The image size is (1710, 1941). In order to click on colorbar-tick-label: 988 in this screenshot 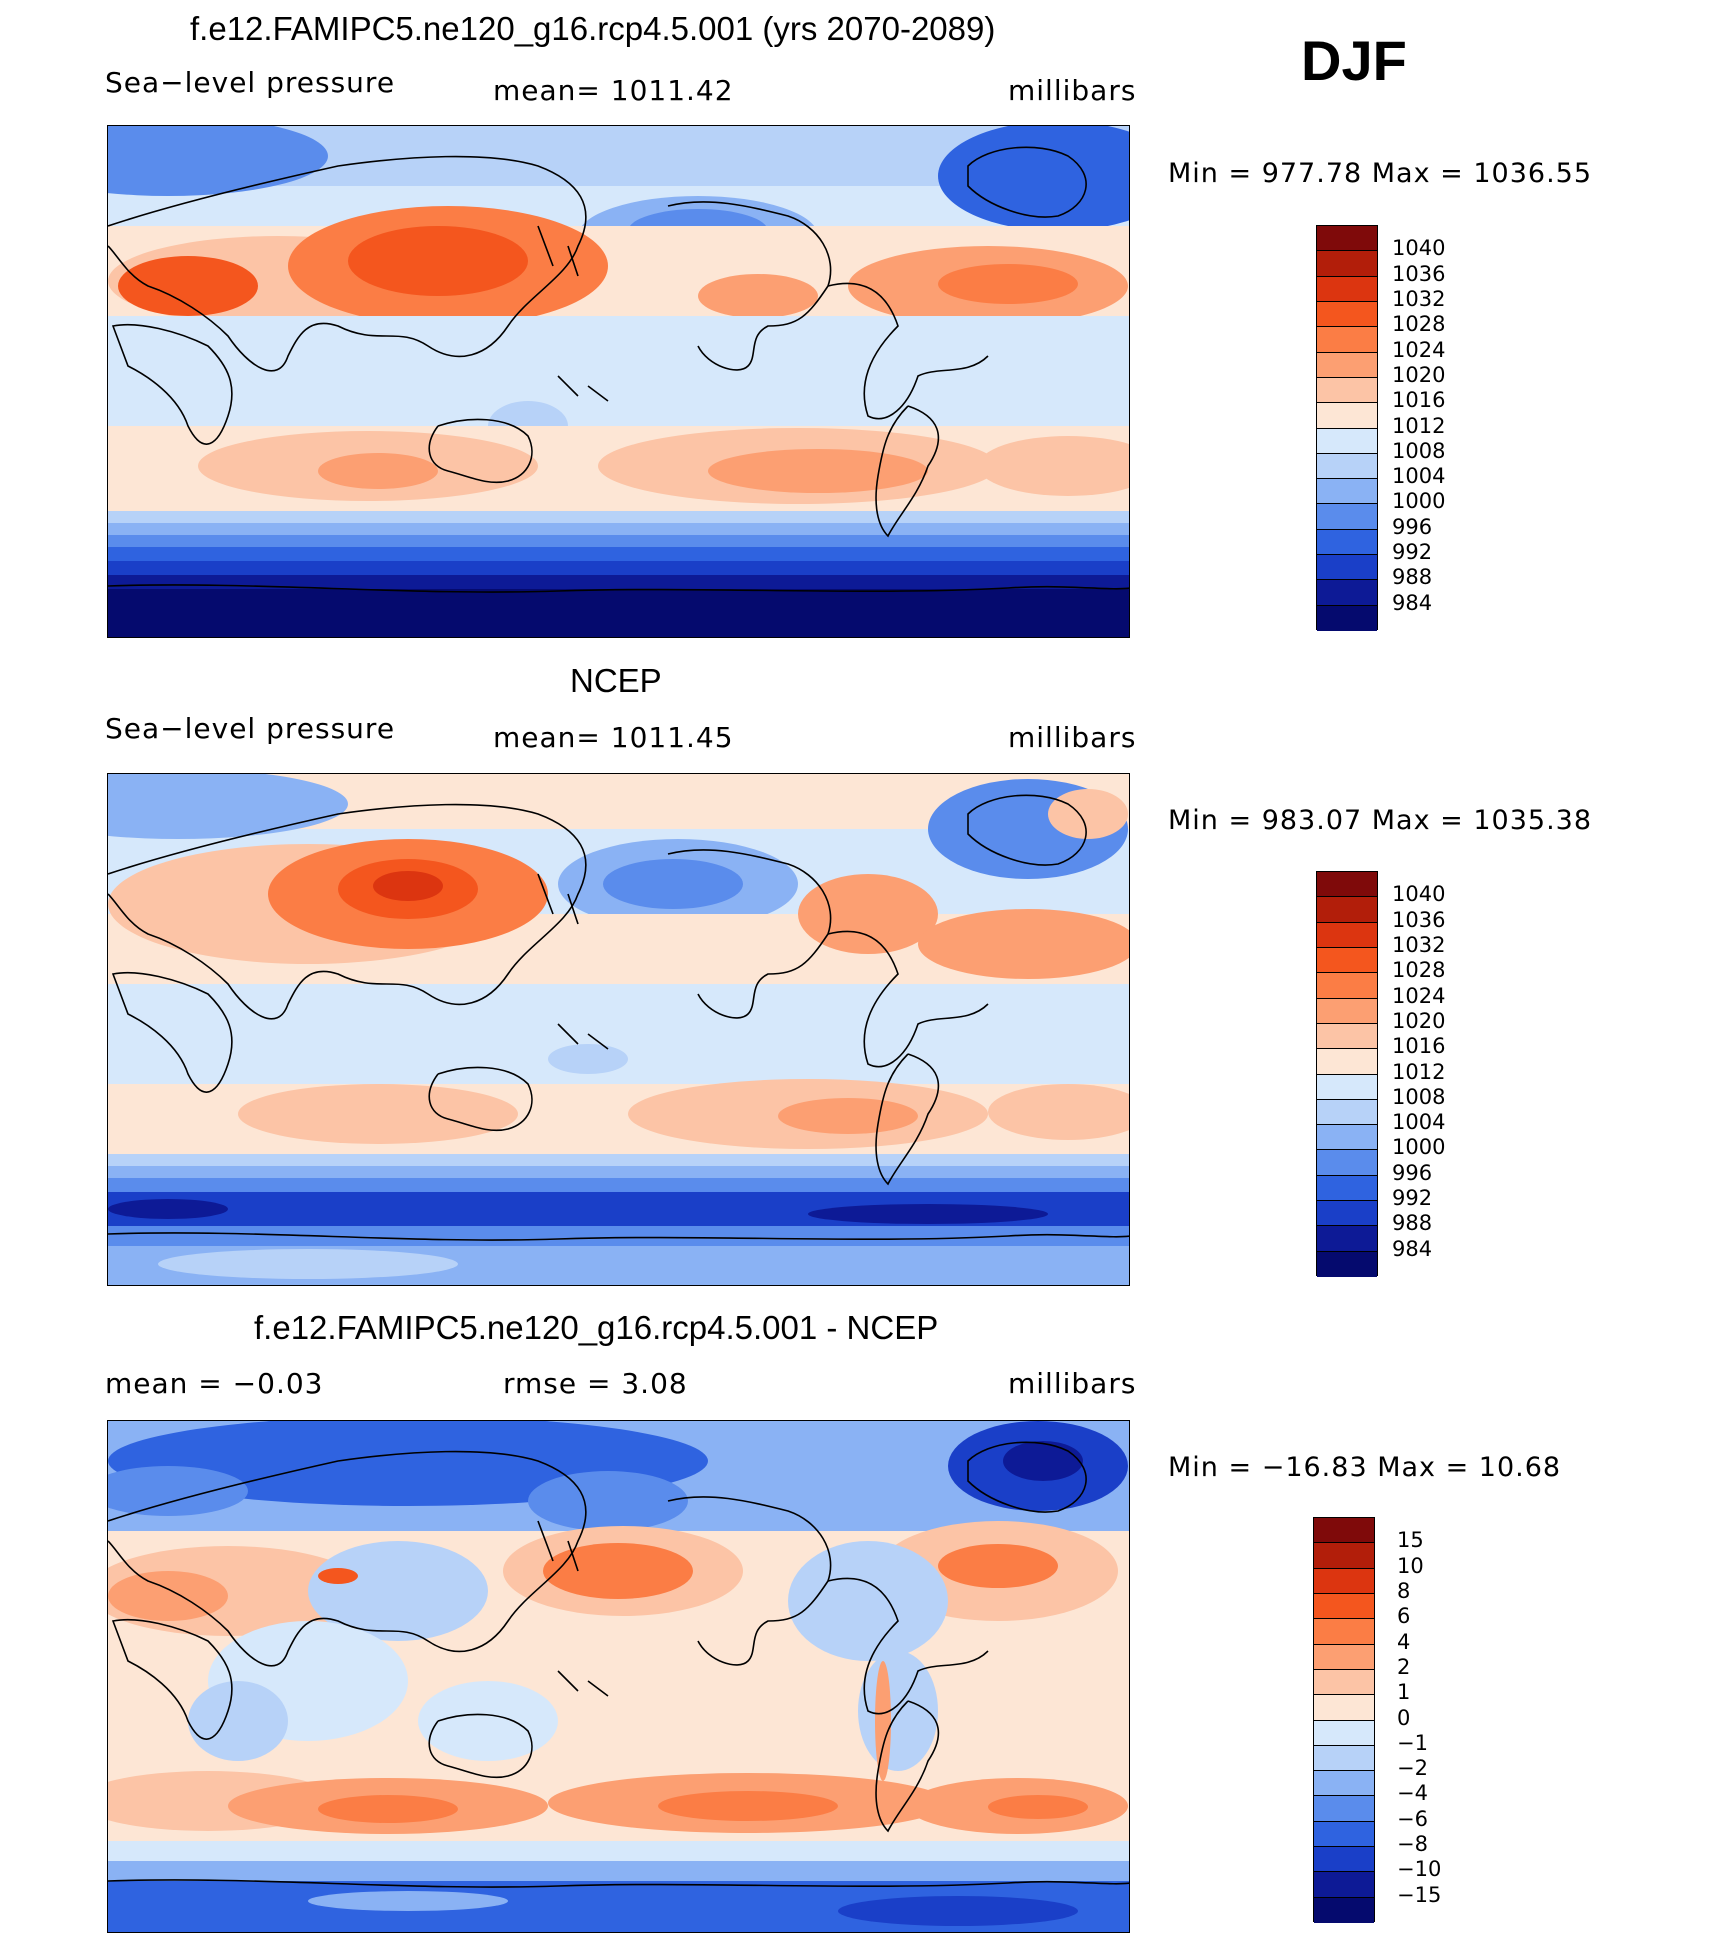, I will do `click(1412, 1223)`.